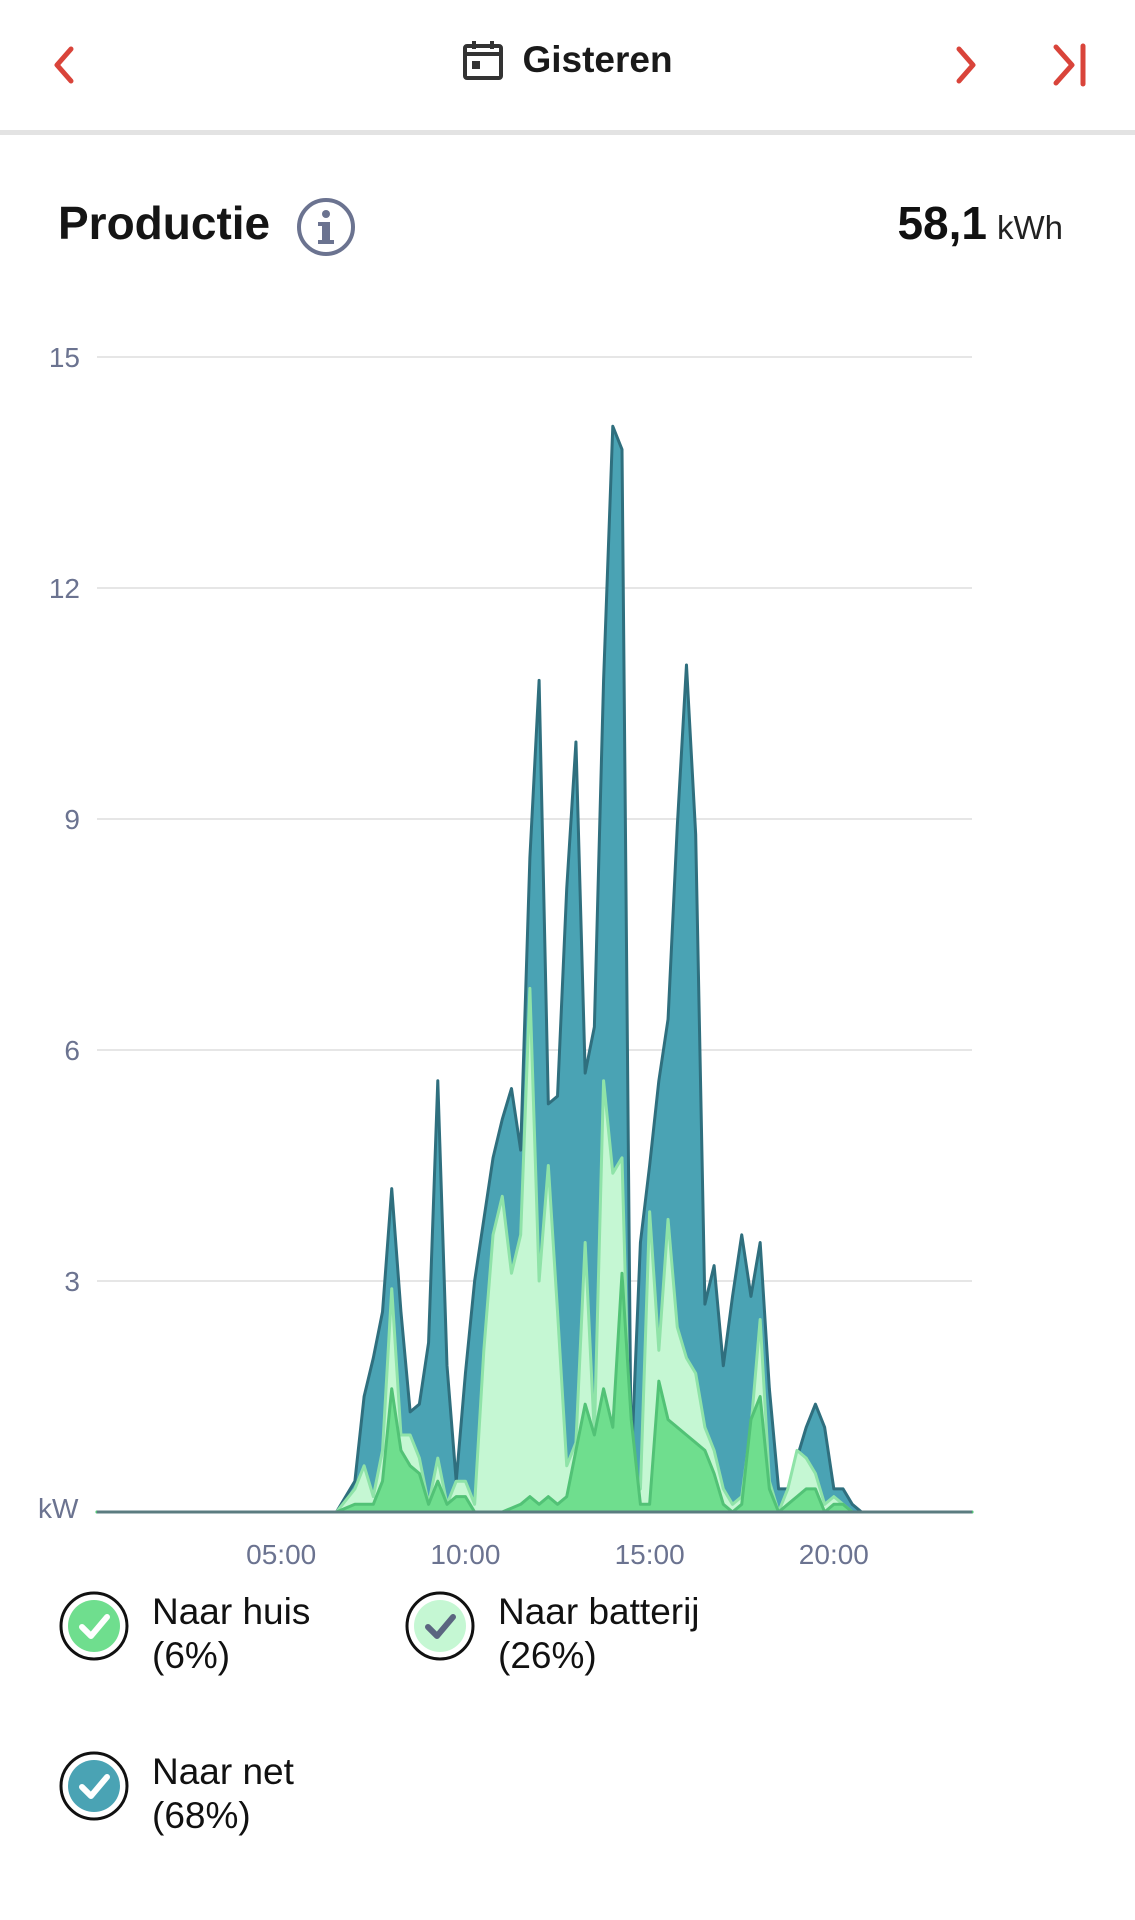 The image size is (1135, 1920). I want to click on next-day-button, so click(965, 65).